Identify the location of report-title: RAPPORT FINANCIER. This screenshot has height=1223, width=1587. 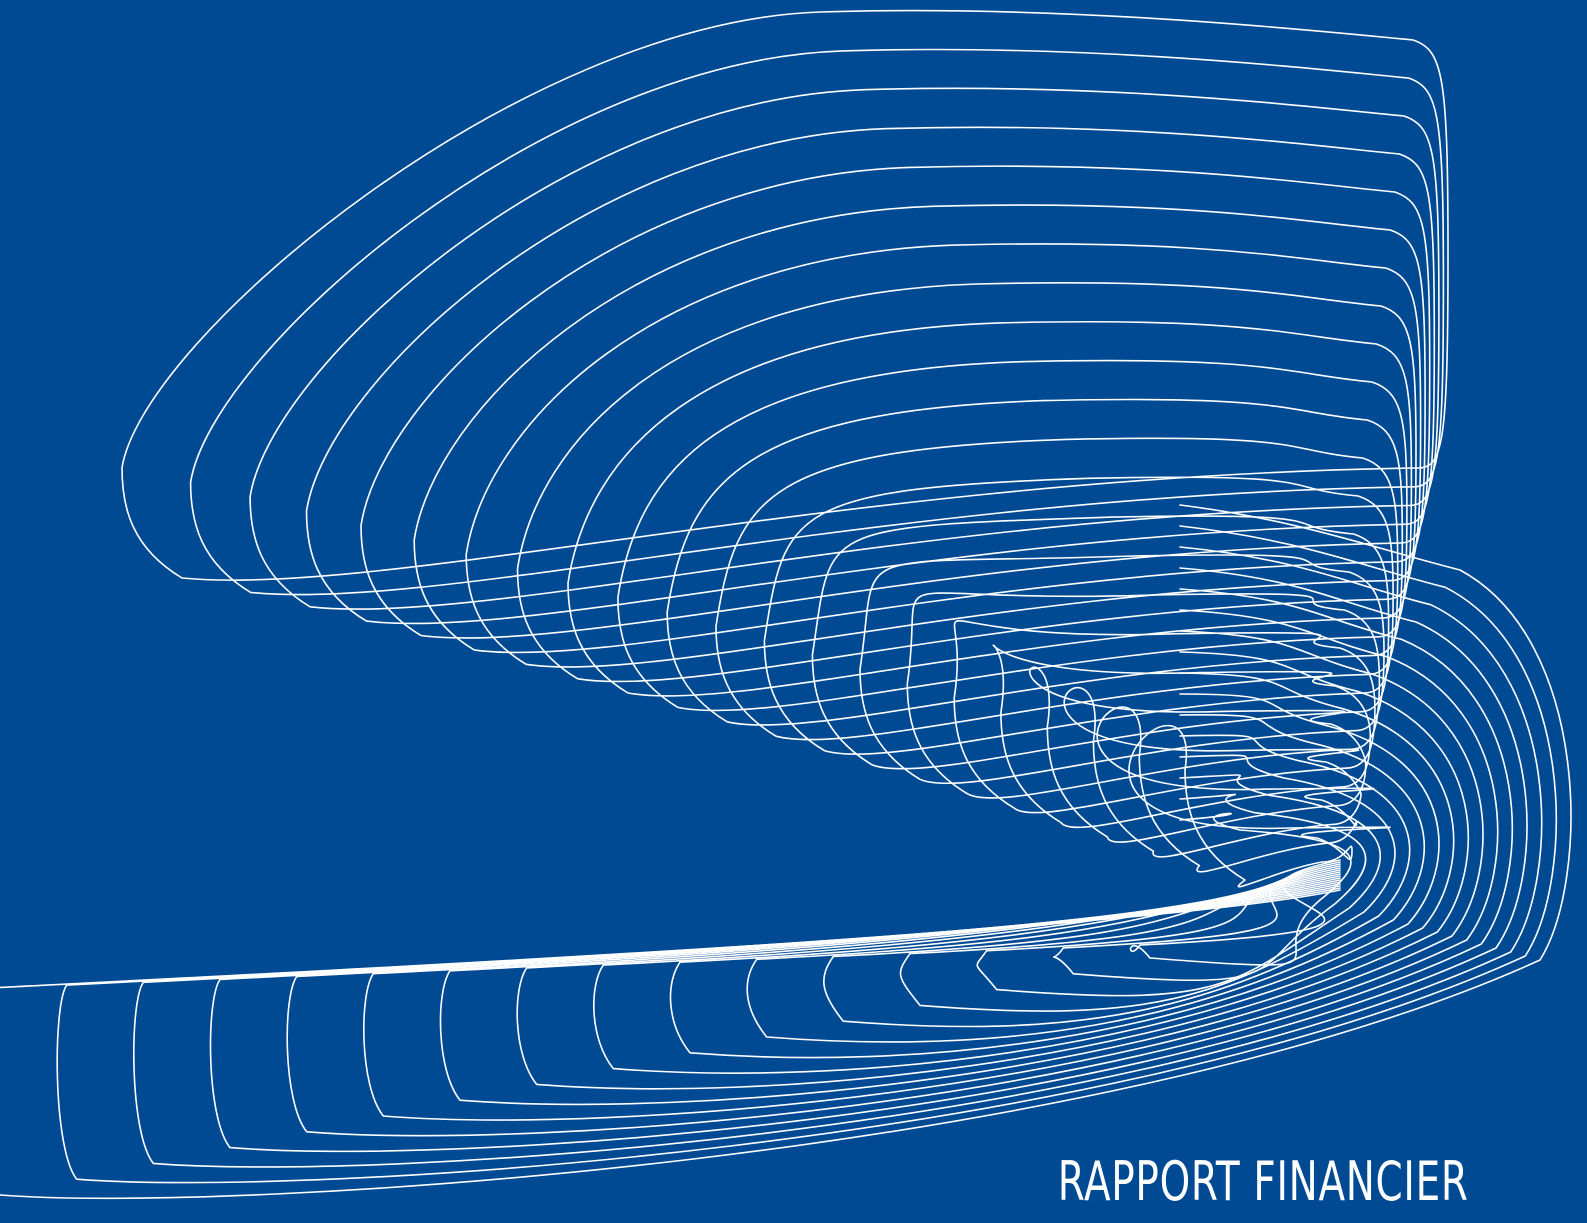
(1263, 1181).